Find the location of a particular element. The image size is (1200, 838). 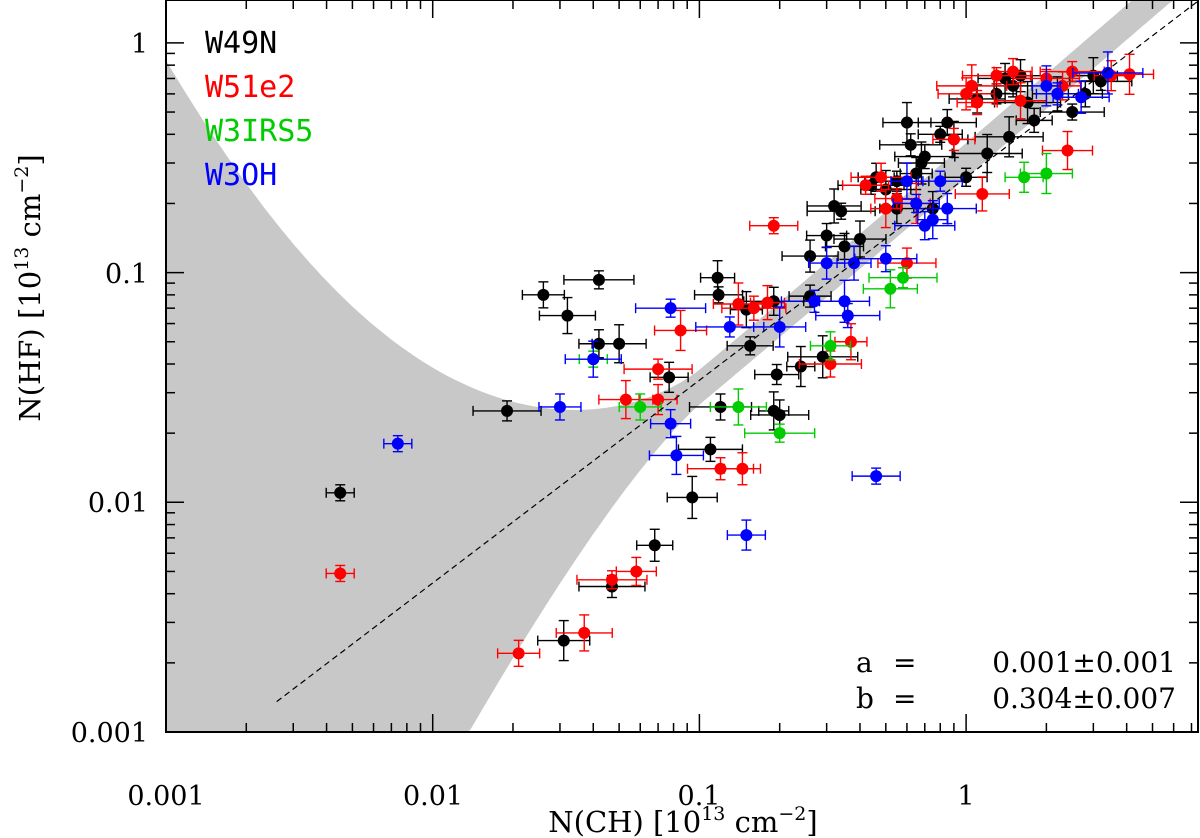

y-axis-label-mid: cm is located at coordinates (30, 220).